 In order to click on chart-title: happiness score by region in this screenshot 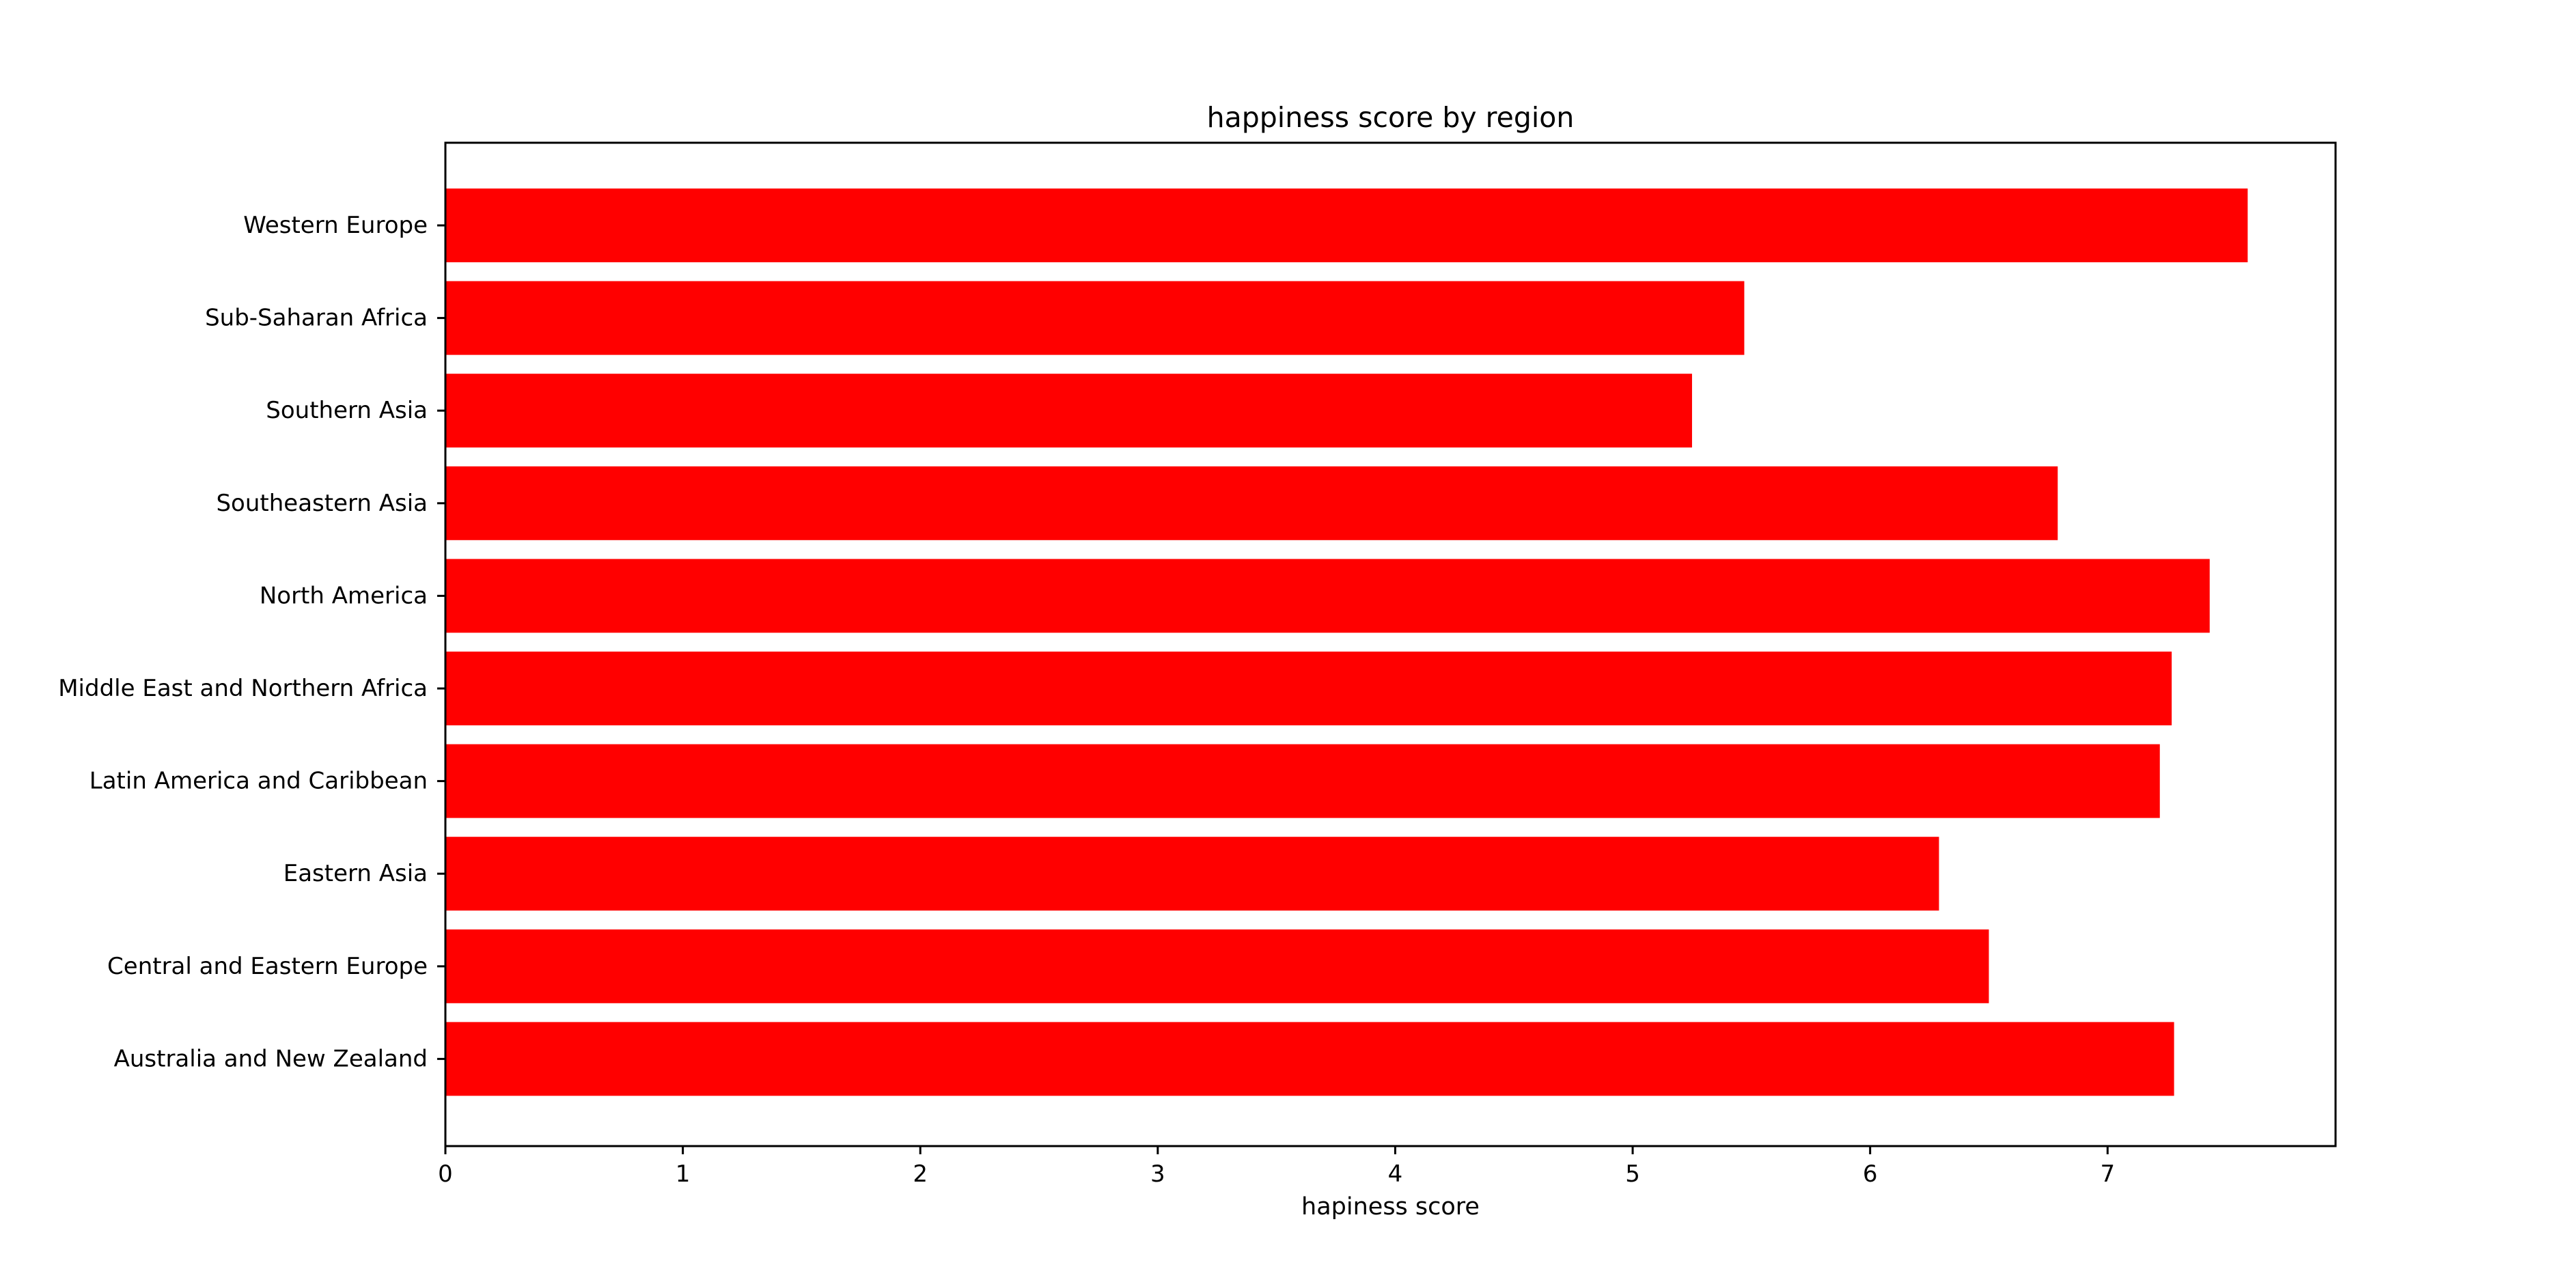, I will do `click(1391, 117)`.